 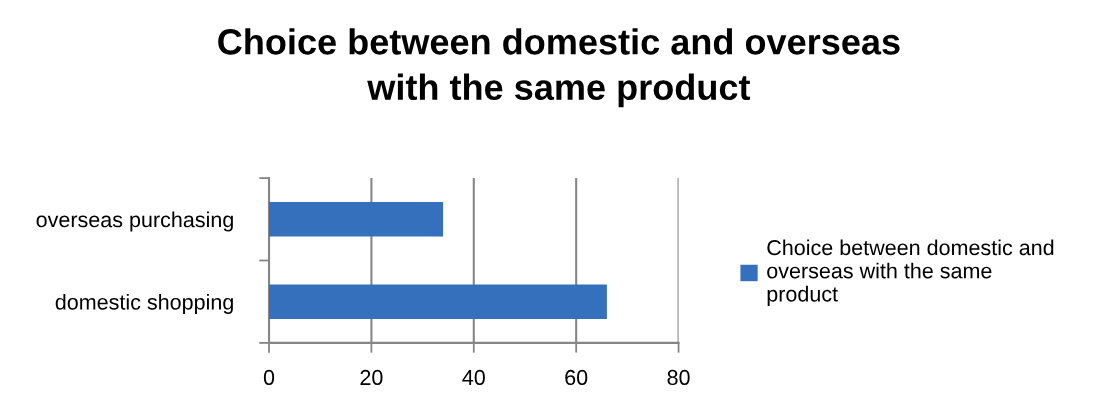 What do you see at coordinates (576, 377) in the screenshot?
I see `x-tick-label: 60` at bounding box center [576, 377].